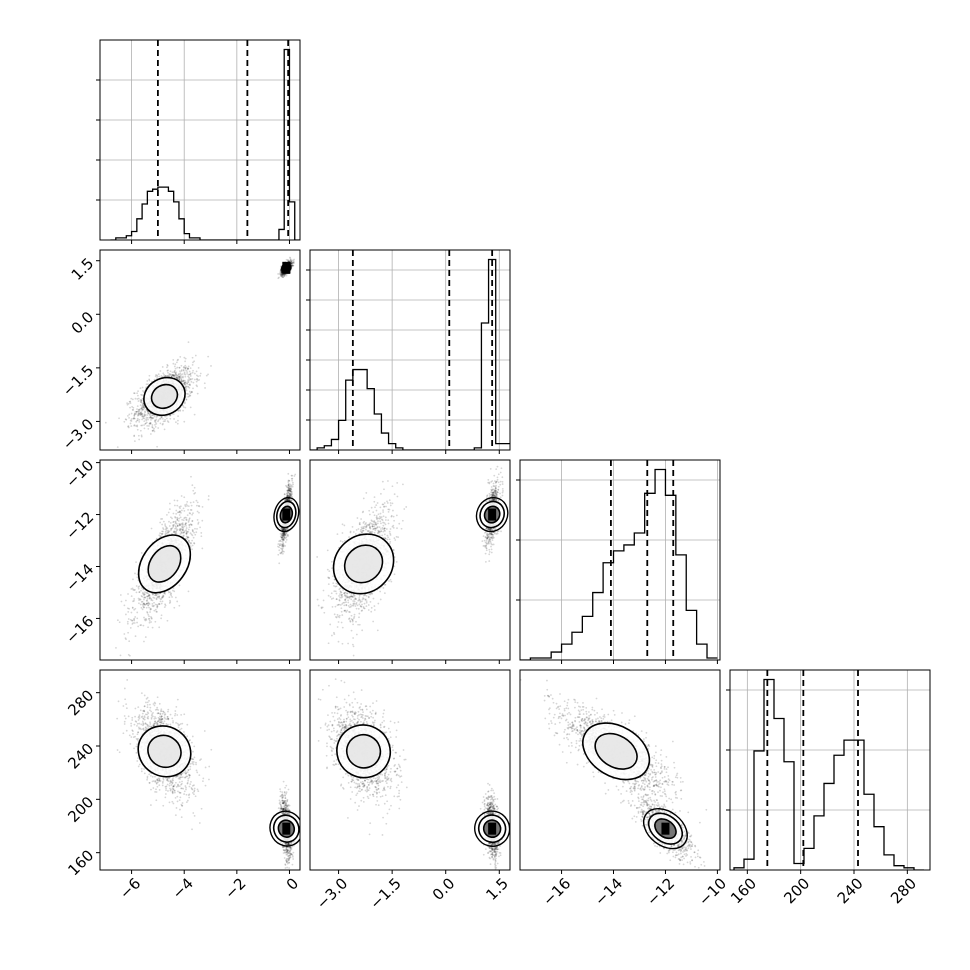  I want to click on panel-p3-vs-p2: −16 −14 −12 −10, so click(624, 789).